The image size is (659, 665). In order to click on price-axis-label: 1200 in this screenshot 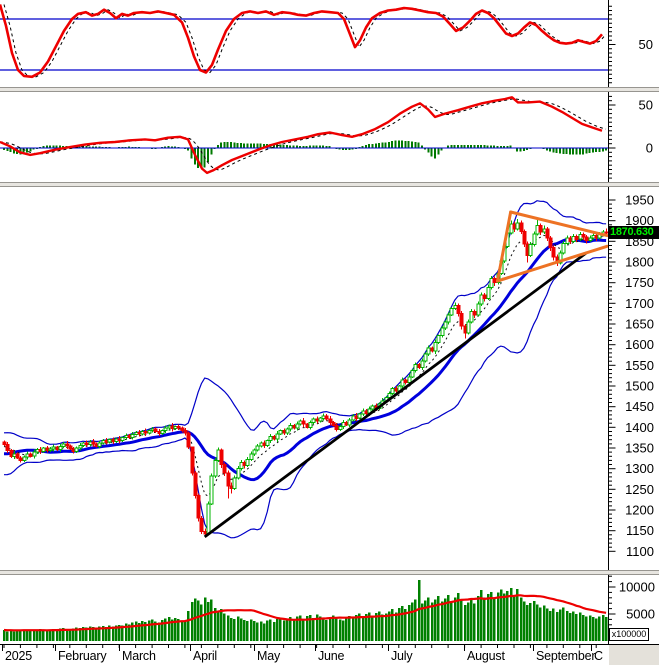, I will do `click(639, 510)`.